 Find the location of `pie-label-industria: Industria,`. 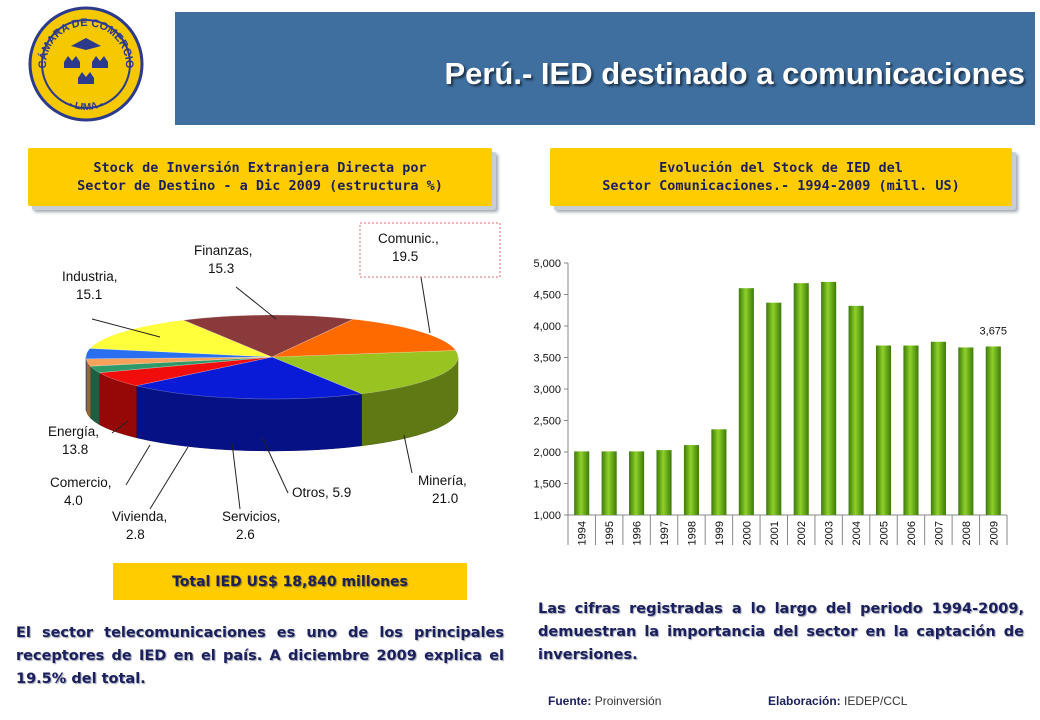

pie-label-industria: Industria, is located at coordinates (90, 276).